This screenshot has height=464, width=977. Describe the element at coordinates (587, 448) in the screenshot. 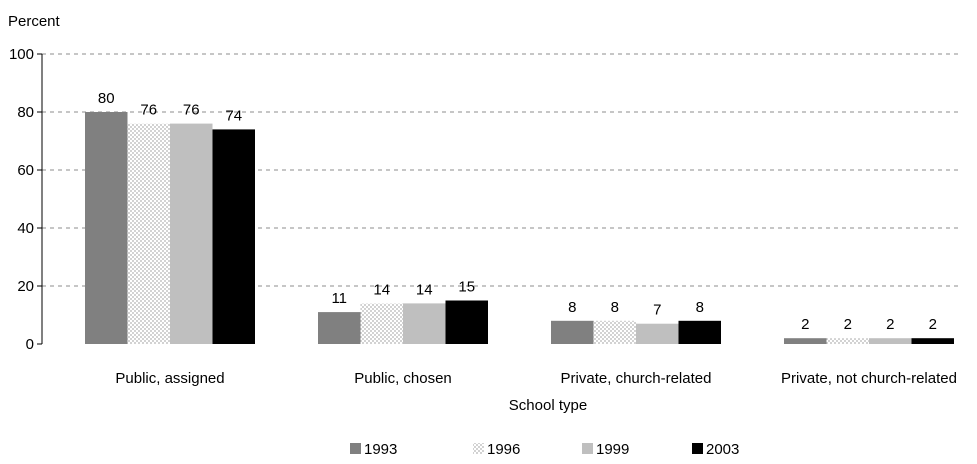

I see `legend-swatch-1999` at that location.